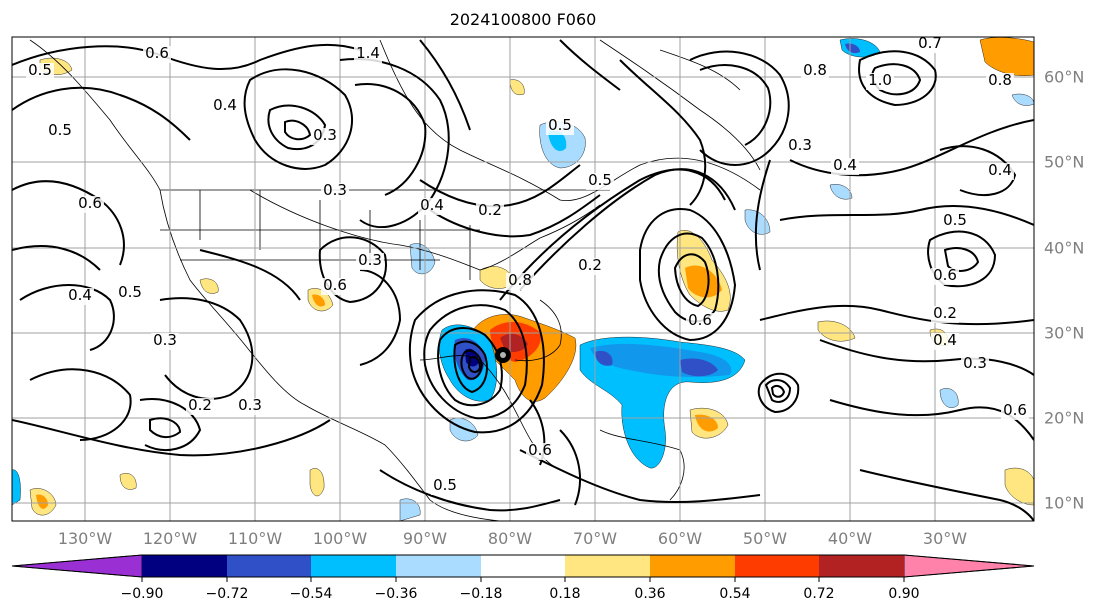  What do you see at coordinates (904, 594) in the screenshot?
I see `colorbar-tick-label: 0.90` at bounding box center [904, 594].